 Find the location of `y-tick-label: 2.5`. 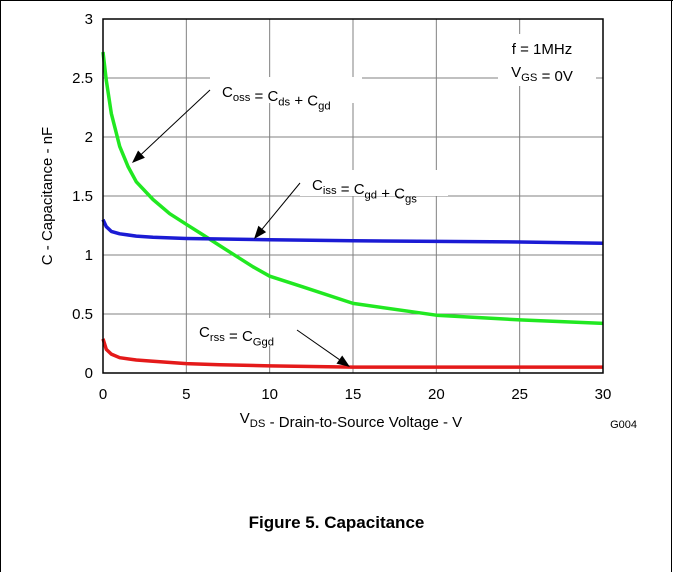

y-tick-label: 2.5 is located at coordinates (82, 78).